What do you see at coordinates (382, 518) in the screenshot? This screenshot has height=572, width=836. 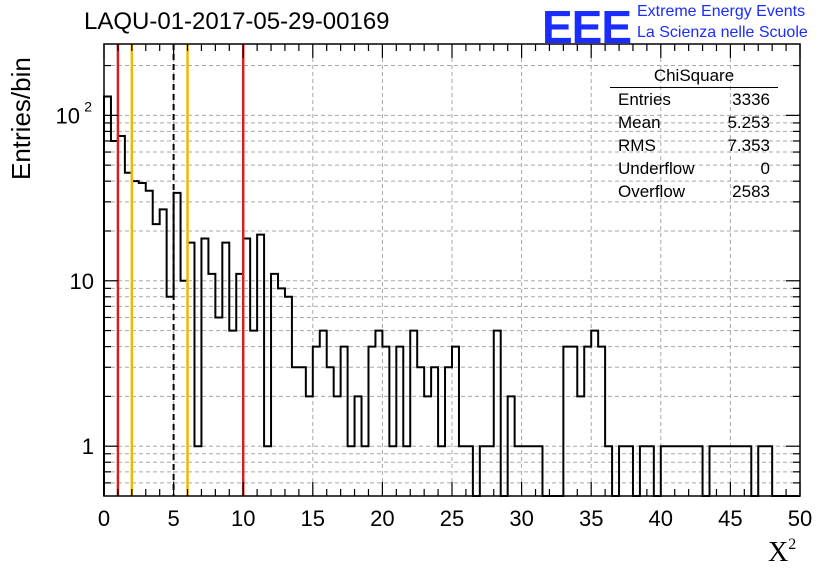 I see `x-tick-label: 20` at bounding box center [382, 518].